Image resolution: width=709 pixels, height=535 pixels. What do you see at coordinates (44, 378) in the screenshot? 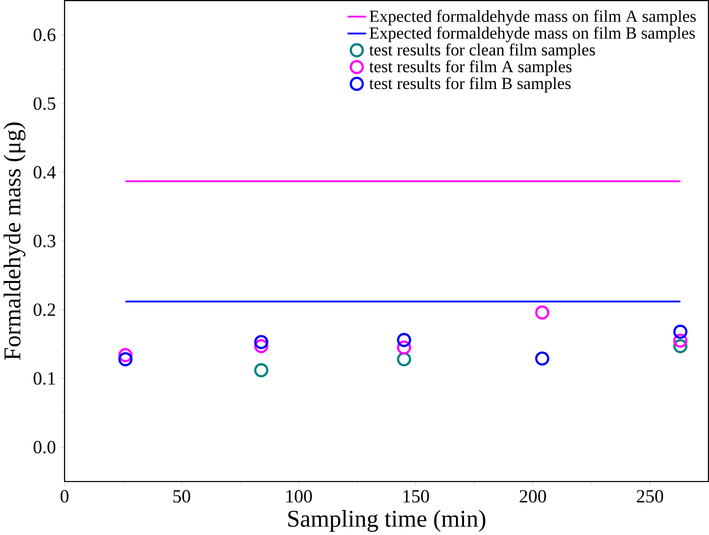
I see `y-tick-label: 0.1` at bounding box center [44, 378].